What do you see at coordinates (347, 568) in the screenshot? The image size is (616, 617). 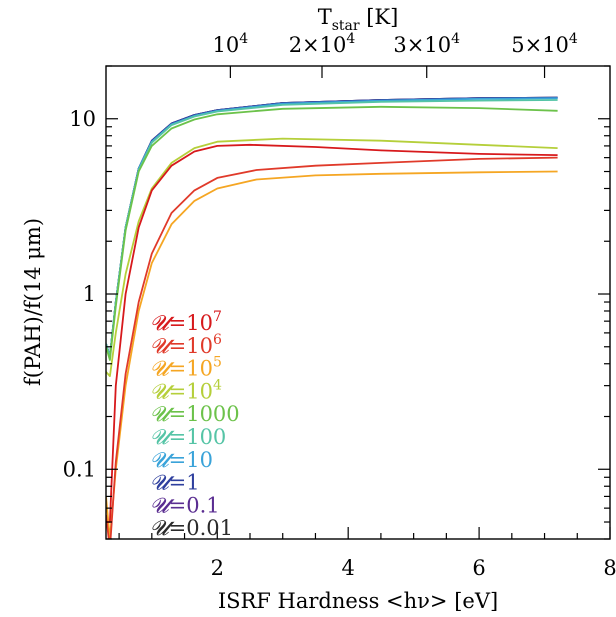 I see `x-tick-label-1: 4` at bounding box center [347, 568].